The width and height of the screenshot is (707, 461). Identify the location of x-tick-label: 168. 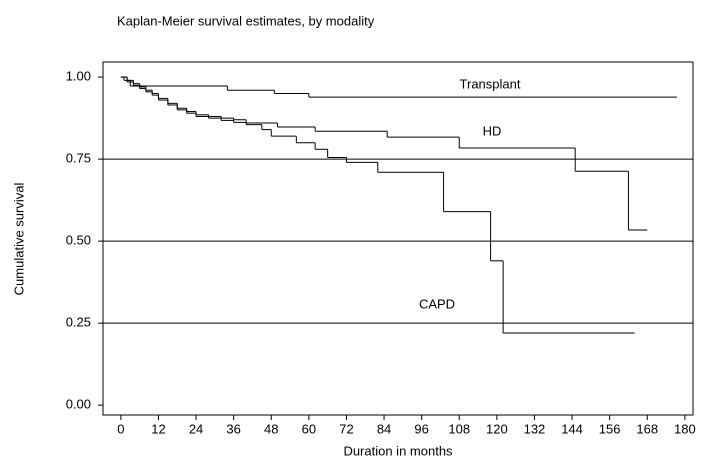
(647, 428).